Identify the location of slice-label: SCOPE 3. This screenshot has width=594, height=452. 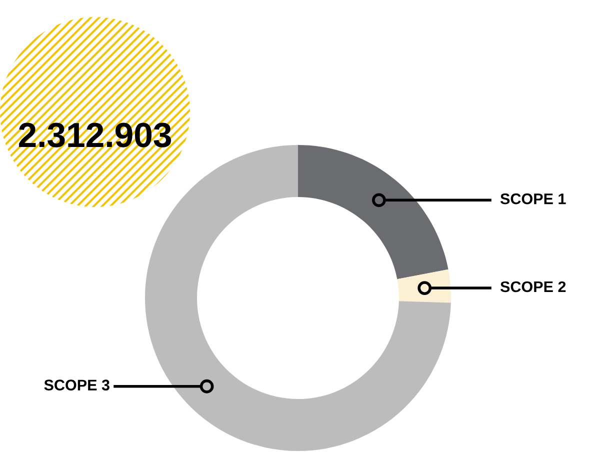
(77, 385).